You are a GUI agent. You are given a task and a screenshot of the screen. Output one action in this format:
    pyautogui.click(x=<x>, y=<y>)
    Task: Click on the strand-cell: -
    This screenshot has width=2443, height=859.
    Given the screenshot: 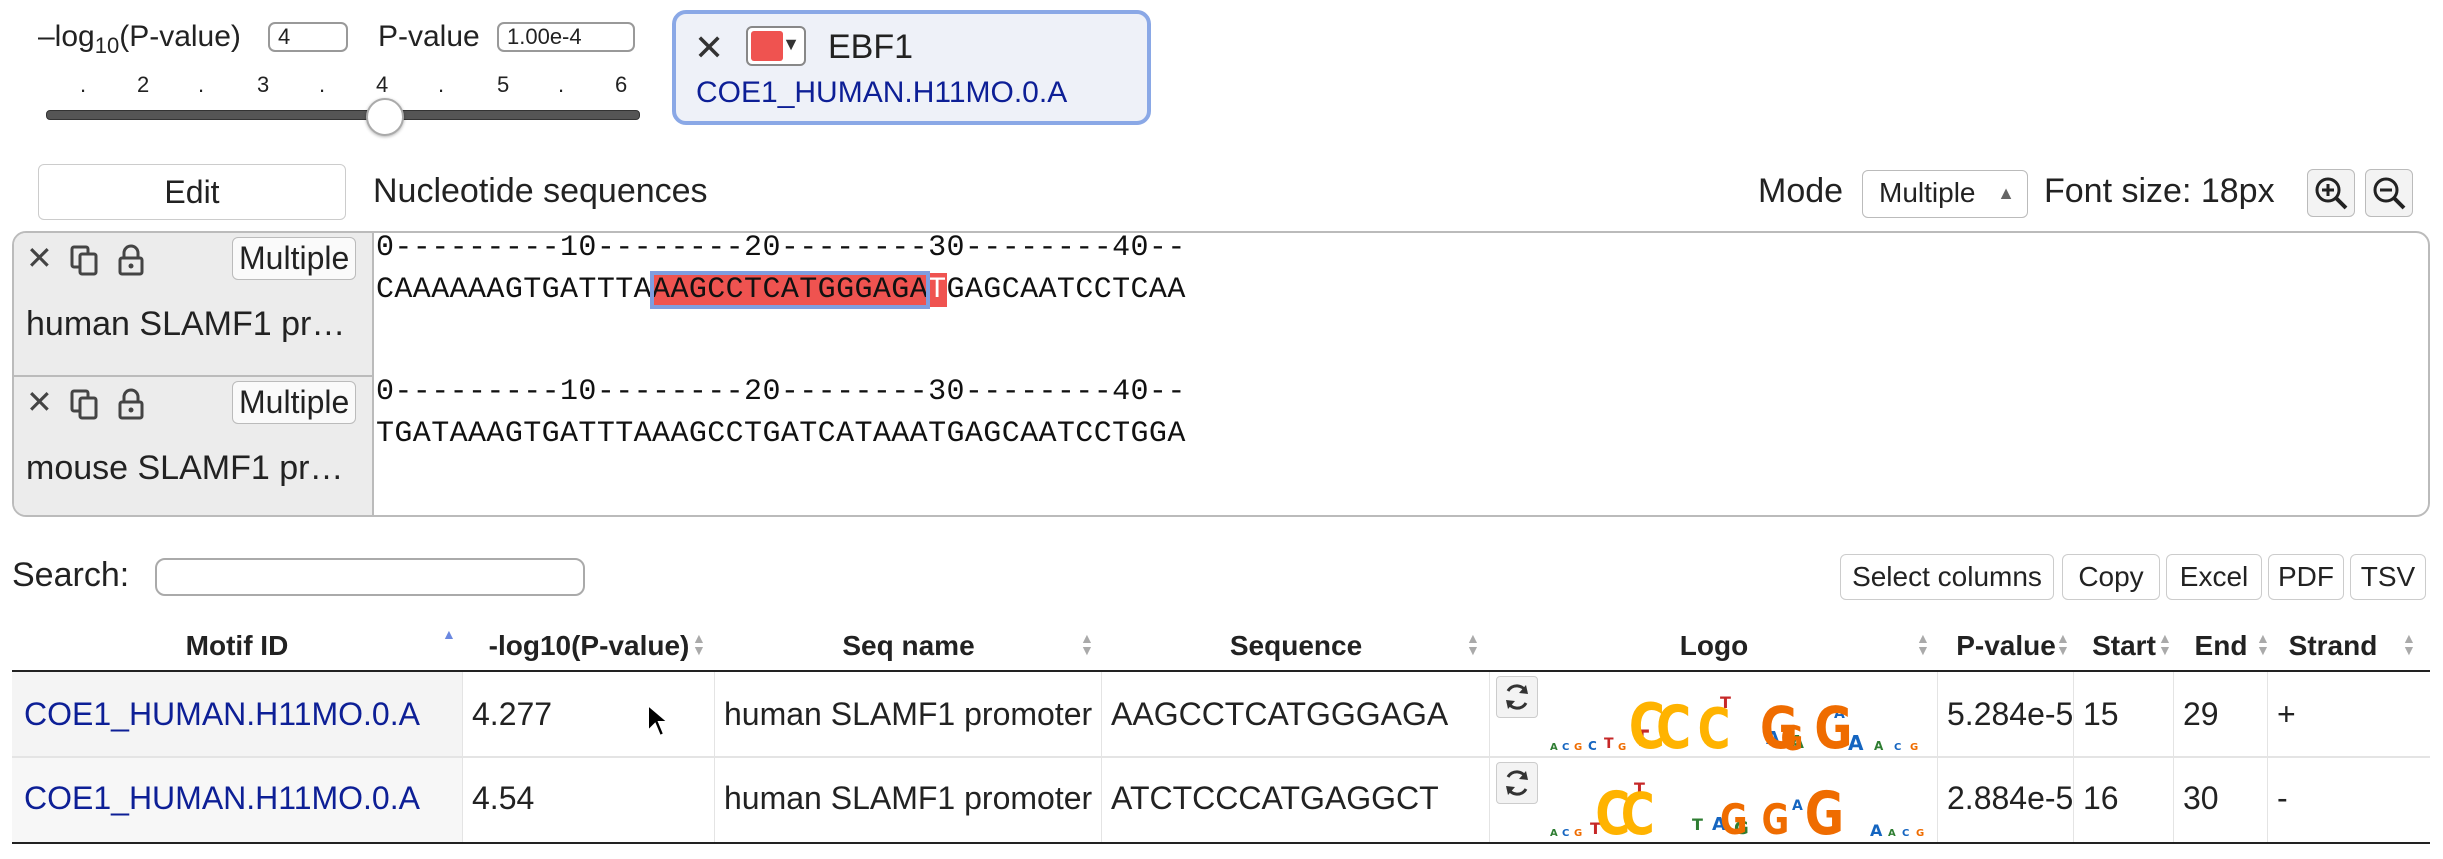 What is the action you would take?
    pyautogui.click(x=2282, y=798)
    